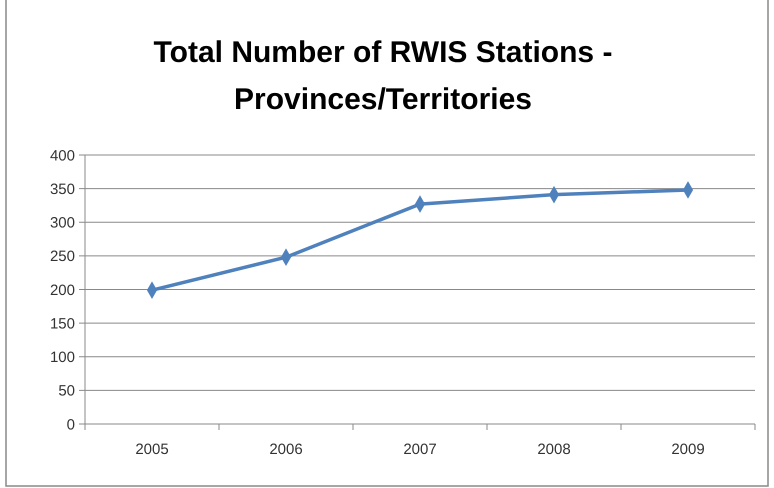  I want to click on y-tick-label: 400, so click(62, 155).